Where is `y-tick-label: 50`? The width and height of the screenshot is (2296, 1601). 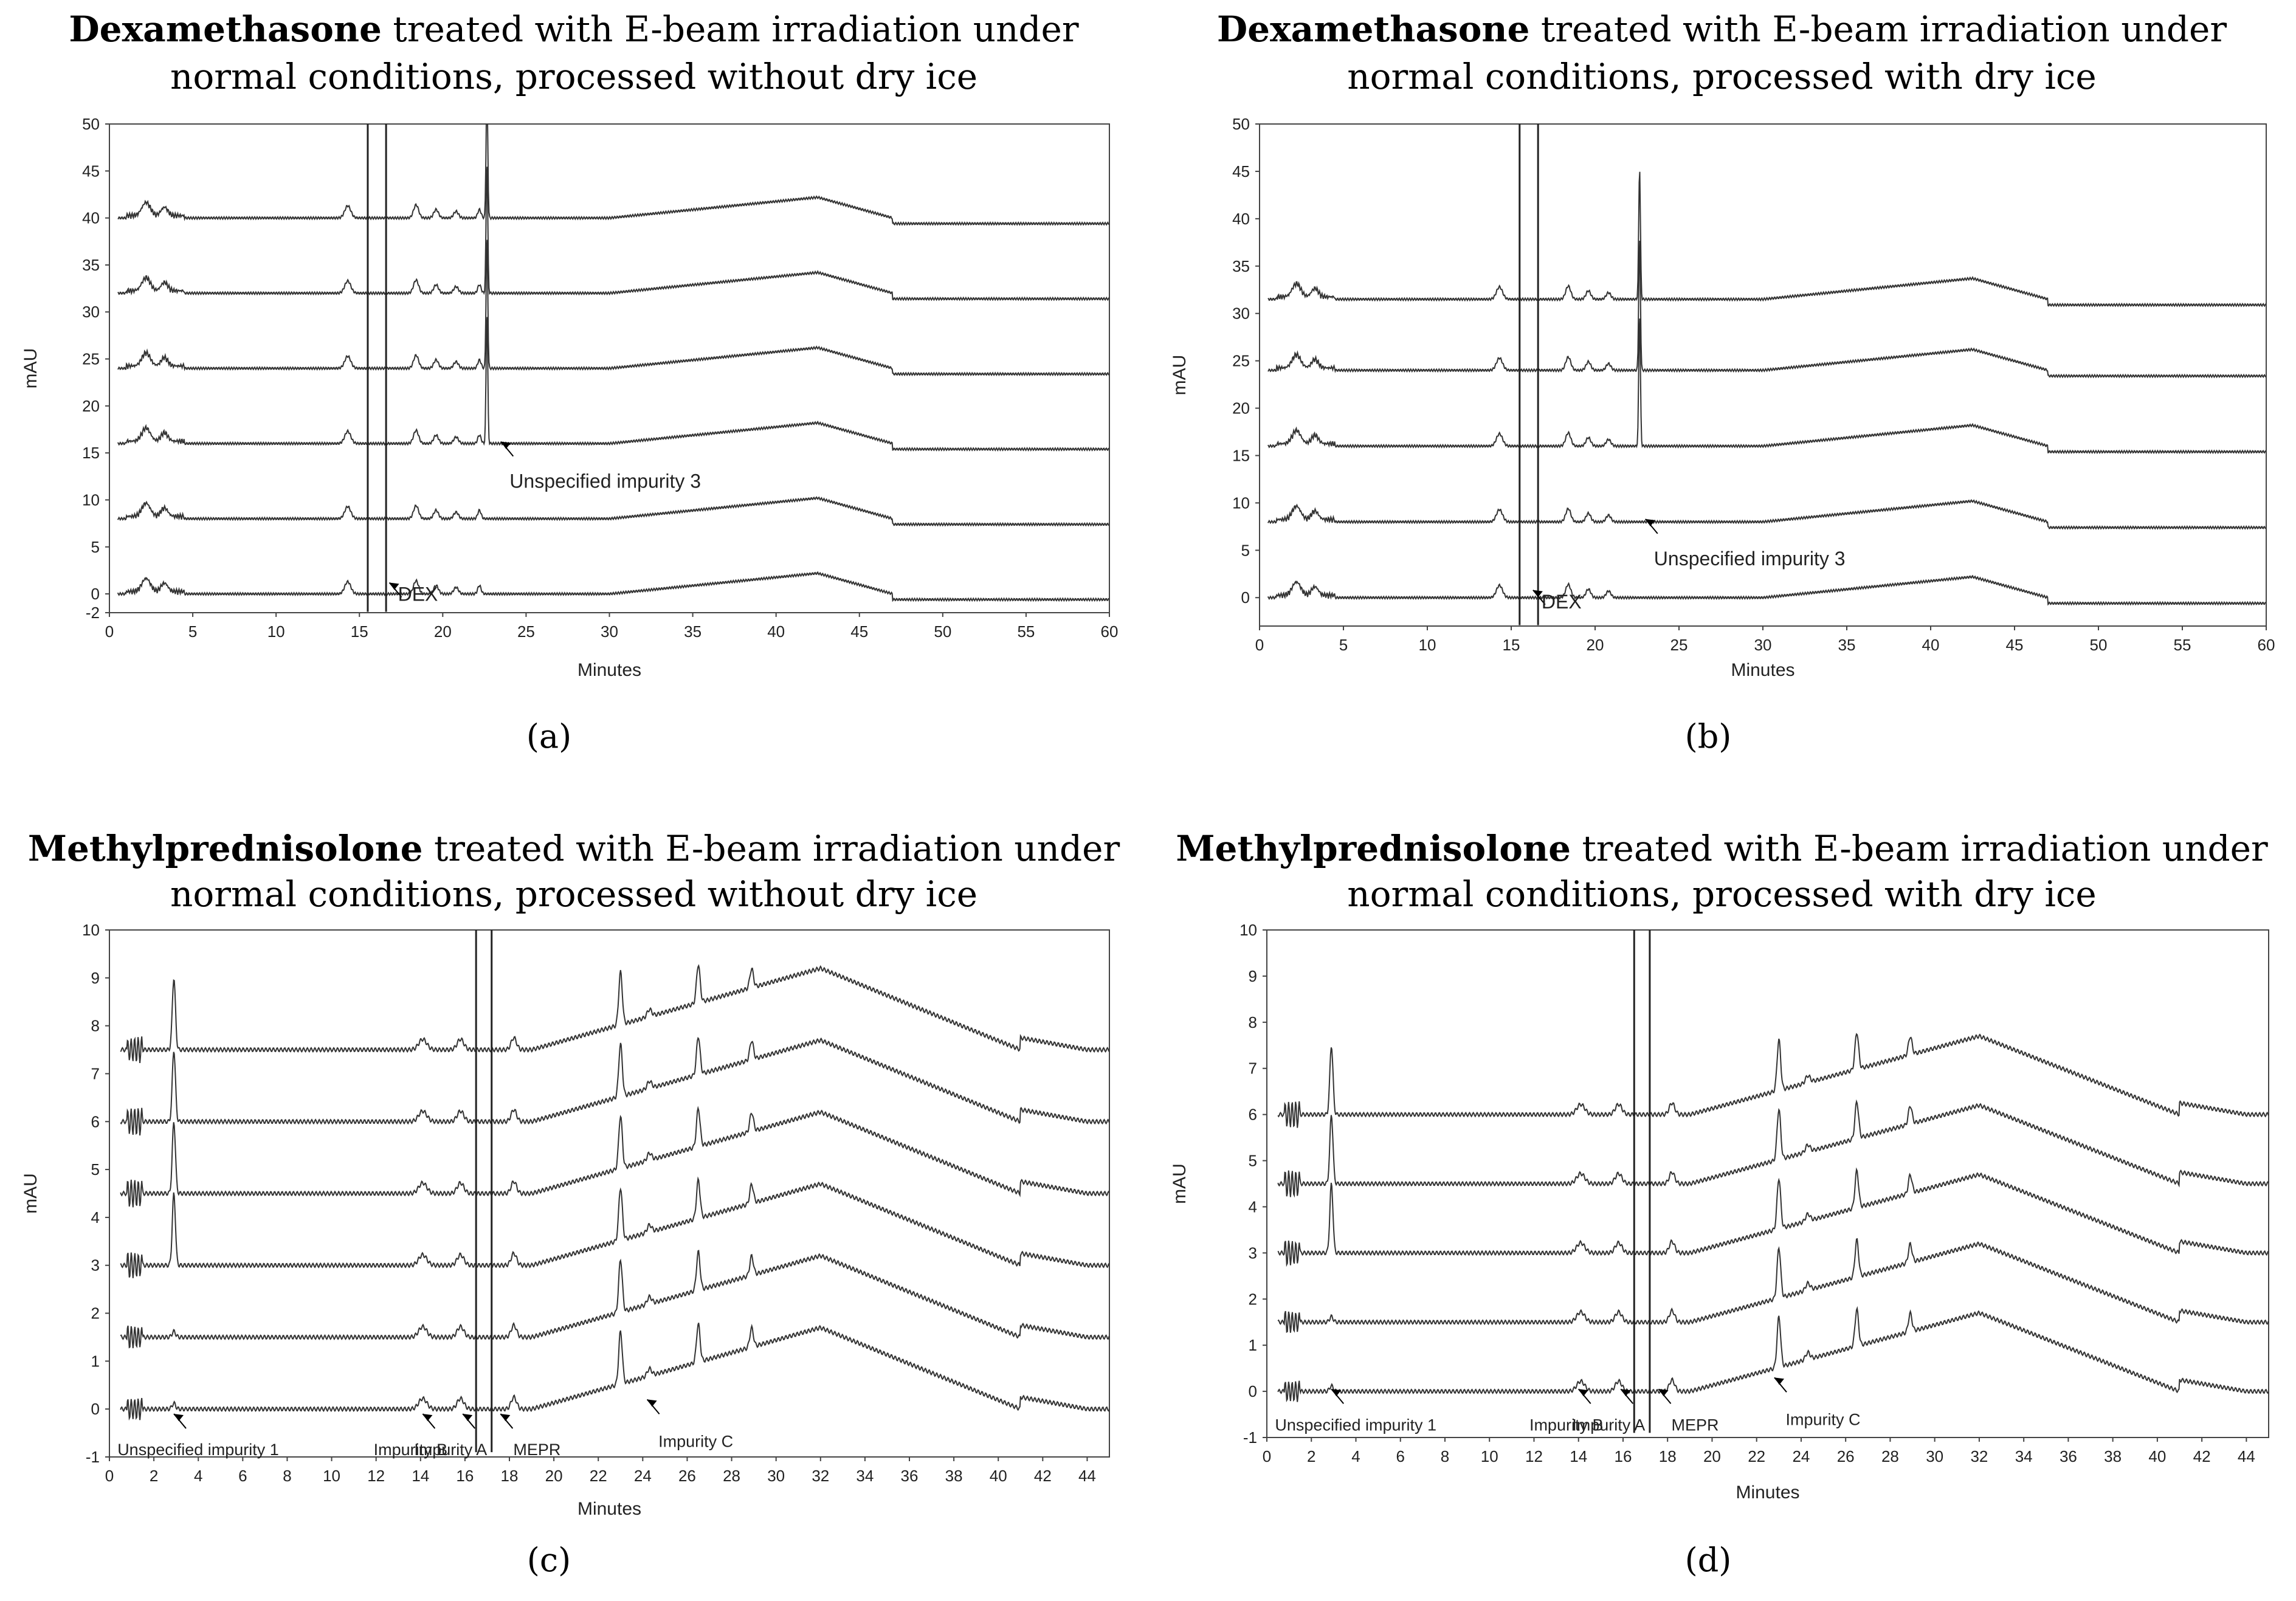 y-tick-label: 50 is located at coordinates (91, 124).